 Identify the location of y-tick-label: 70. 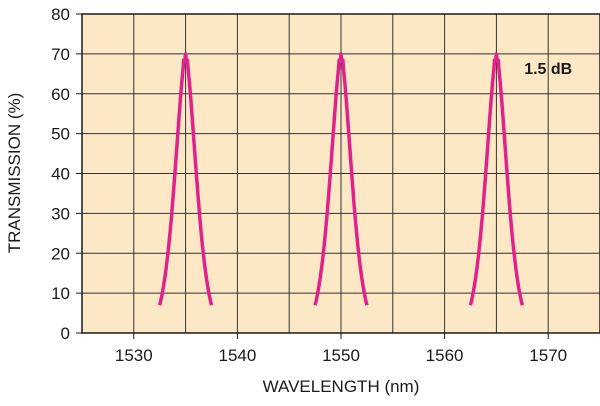
(60, 54).